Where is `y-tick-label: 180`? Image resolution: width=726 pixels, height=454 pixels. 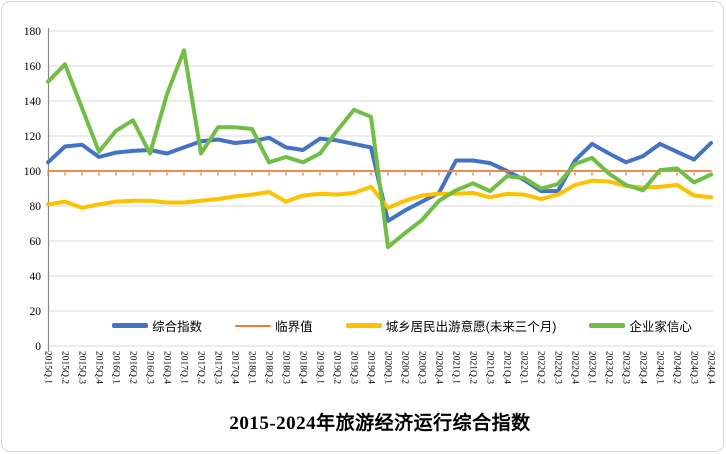 y-tick-label: 180 is located at coordinates (33, 32).